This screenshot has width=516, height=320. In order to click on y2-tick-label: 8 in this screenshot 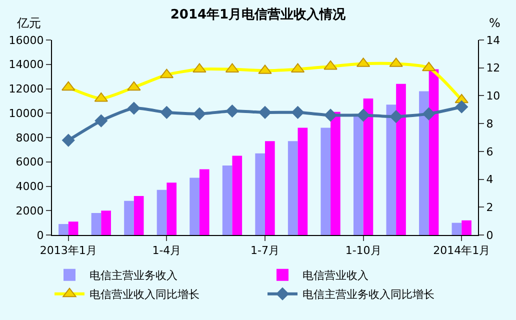, I will do `click(490, 123)`.